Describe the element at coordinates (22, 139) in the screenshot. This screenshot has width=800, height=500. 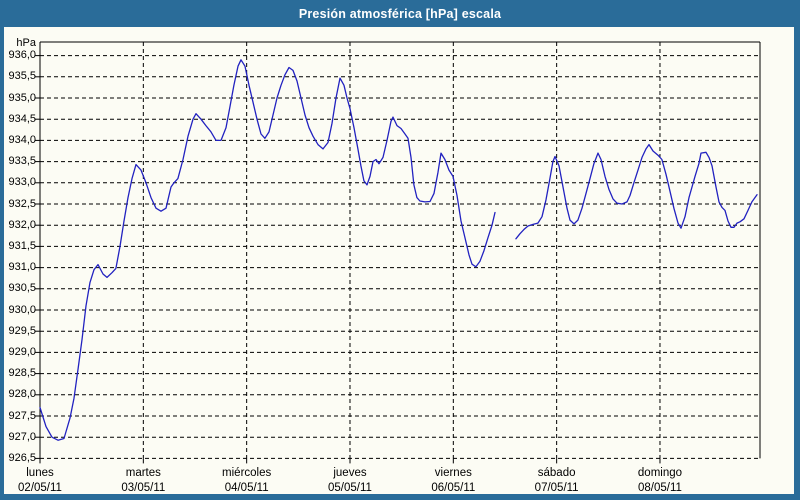
I see `y-tick-label: 934,0` at that location.